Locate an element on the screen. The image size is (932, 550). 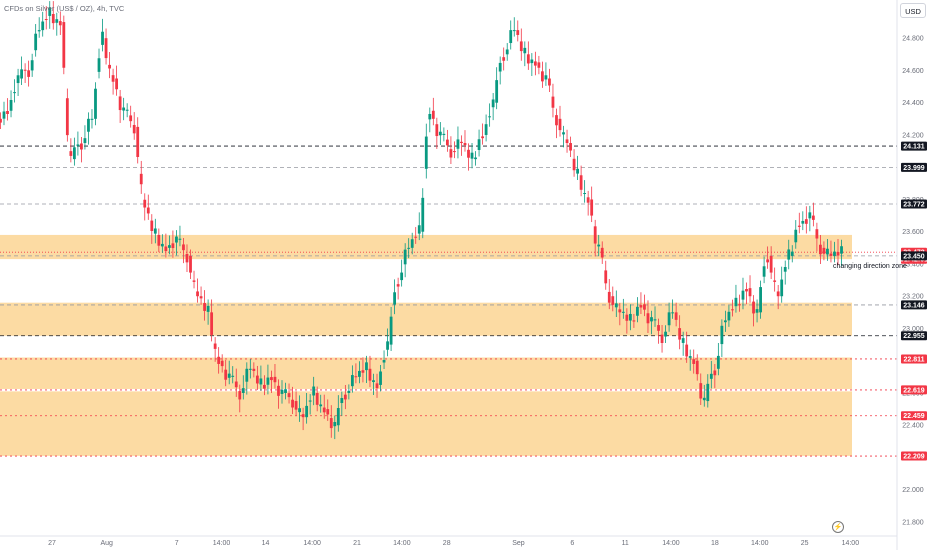
zone-annotation: changing direction zone is located at coordinates (870, 266).